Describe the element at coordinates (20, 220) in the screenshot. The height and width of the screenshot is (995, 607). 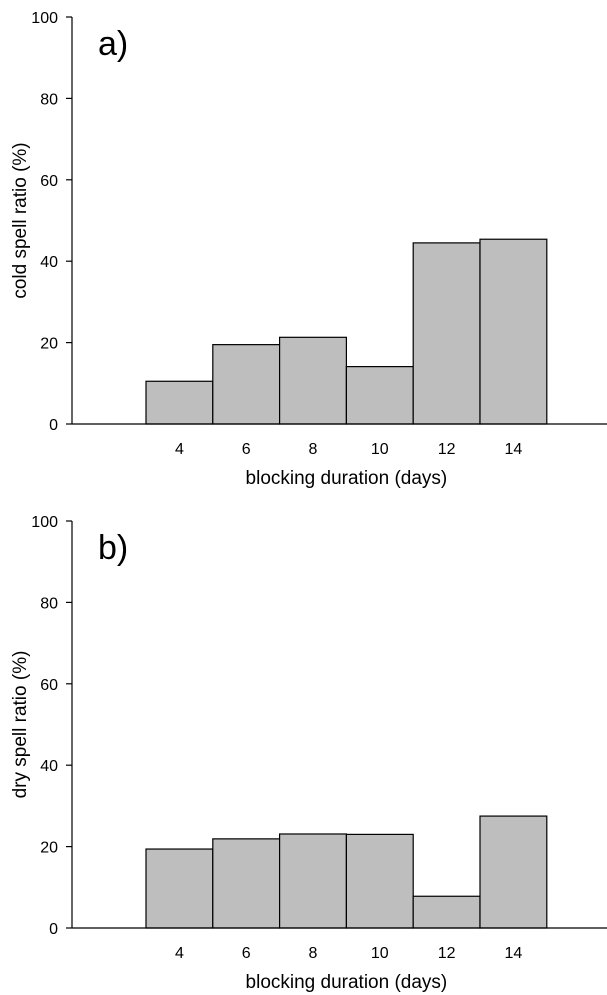
I see `y-axis-title: cold spell ratio (%)` at that location.